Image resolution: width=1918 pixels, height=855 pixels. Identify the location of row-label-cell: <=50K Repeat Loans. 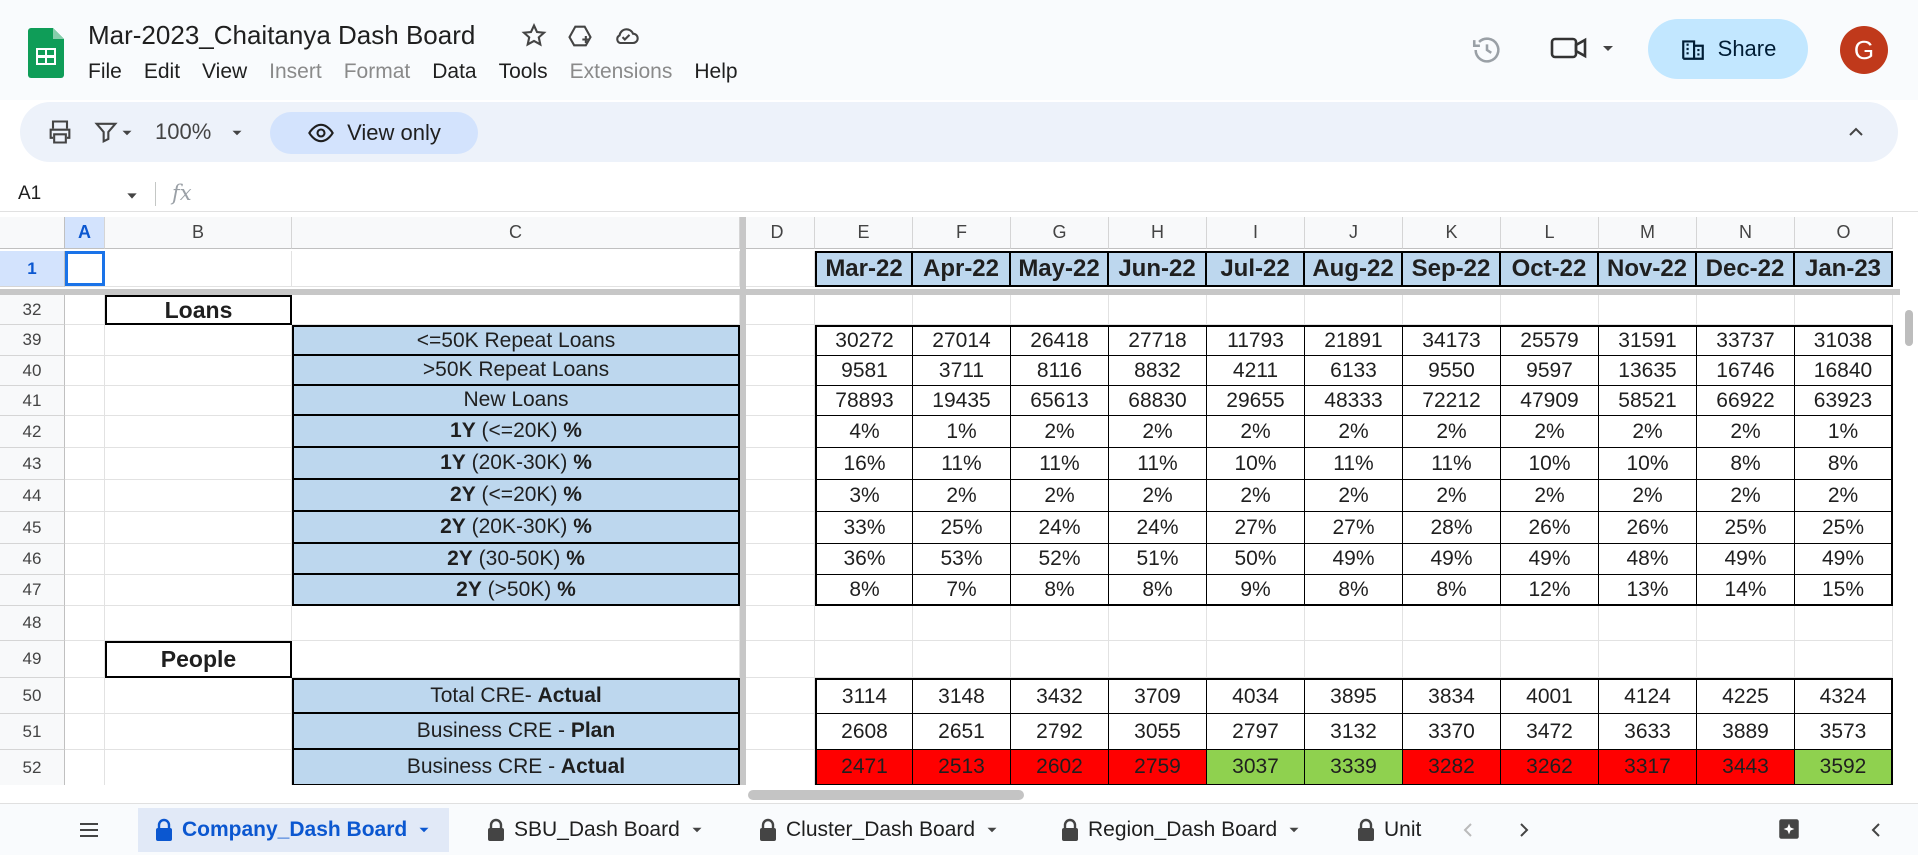
(516, 340).